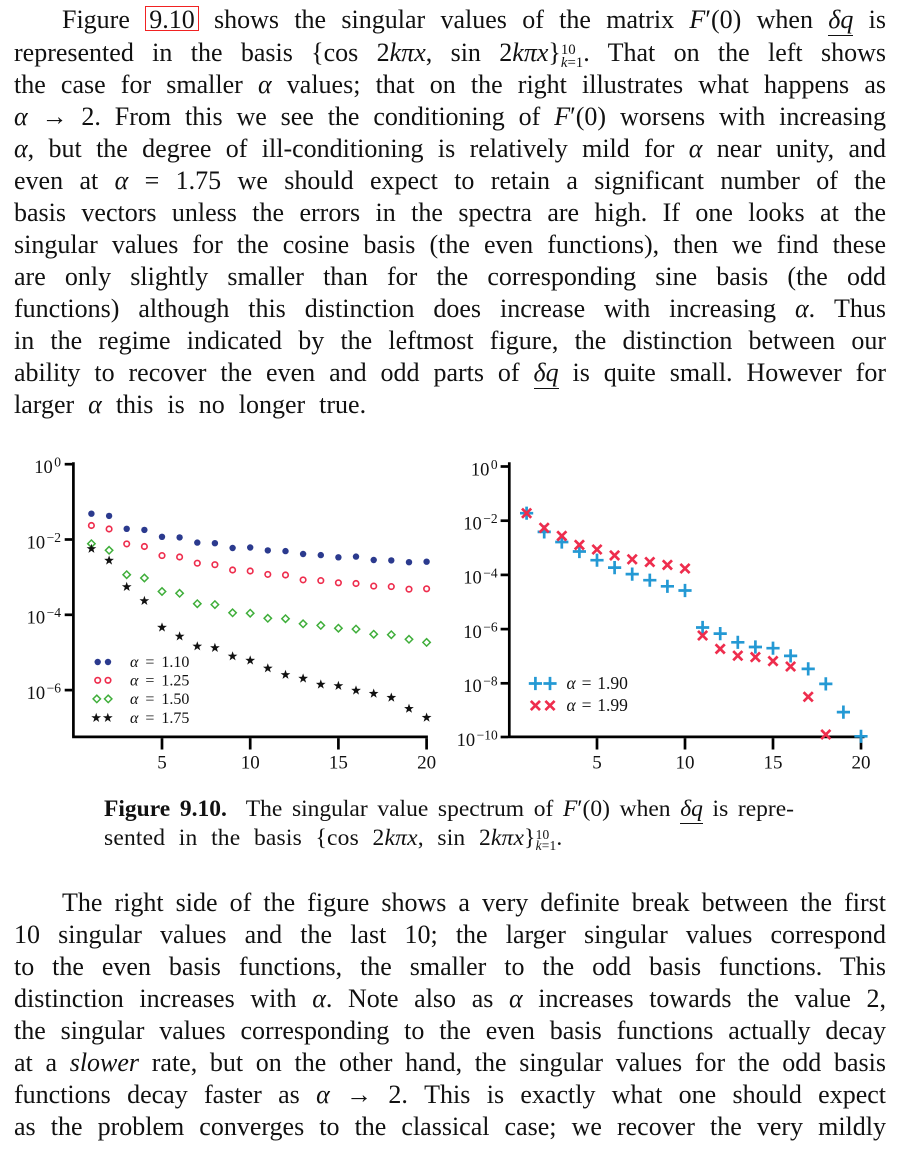 Image resolution: width=902 pixels, height=1154 pixels. What do you see at coordinates (598, 705) in the screenshot?
I see `svg-text: α = 1.99` at bounding box center [598, 705].